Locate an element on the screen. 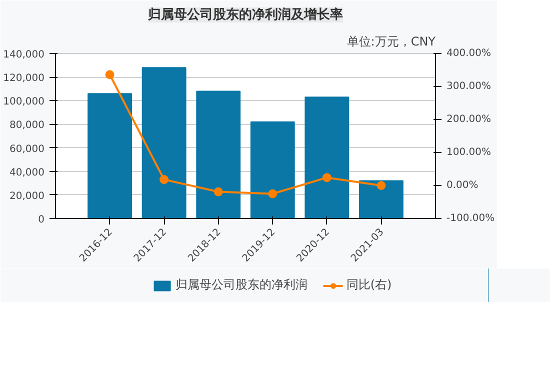 This screenshot has width=550, height=365. y2-tick-label: 100.00% is located at coordinates (468, 152).